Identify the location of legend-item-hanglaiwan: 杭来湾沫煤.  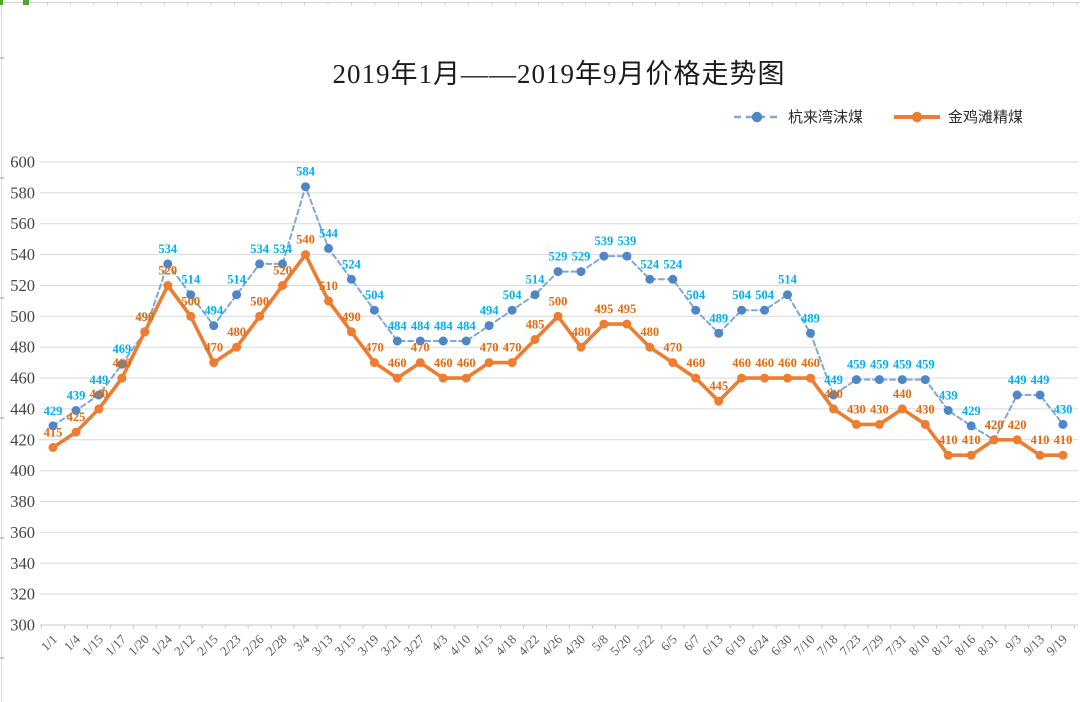
(798, 116).